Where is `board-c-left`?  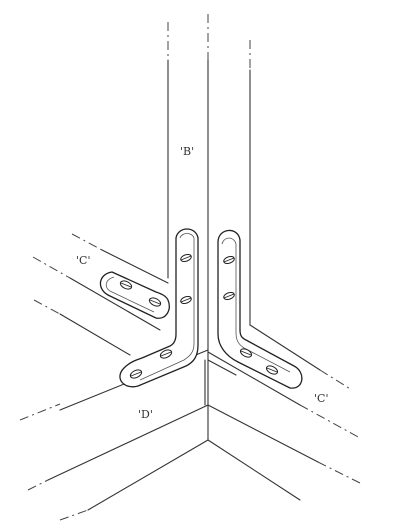
board-c-left is located at coordinates (100, 294).